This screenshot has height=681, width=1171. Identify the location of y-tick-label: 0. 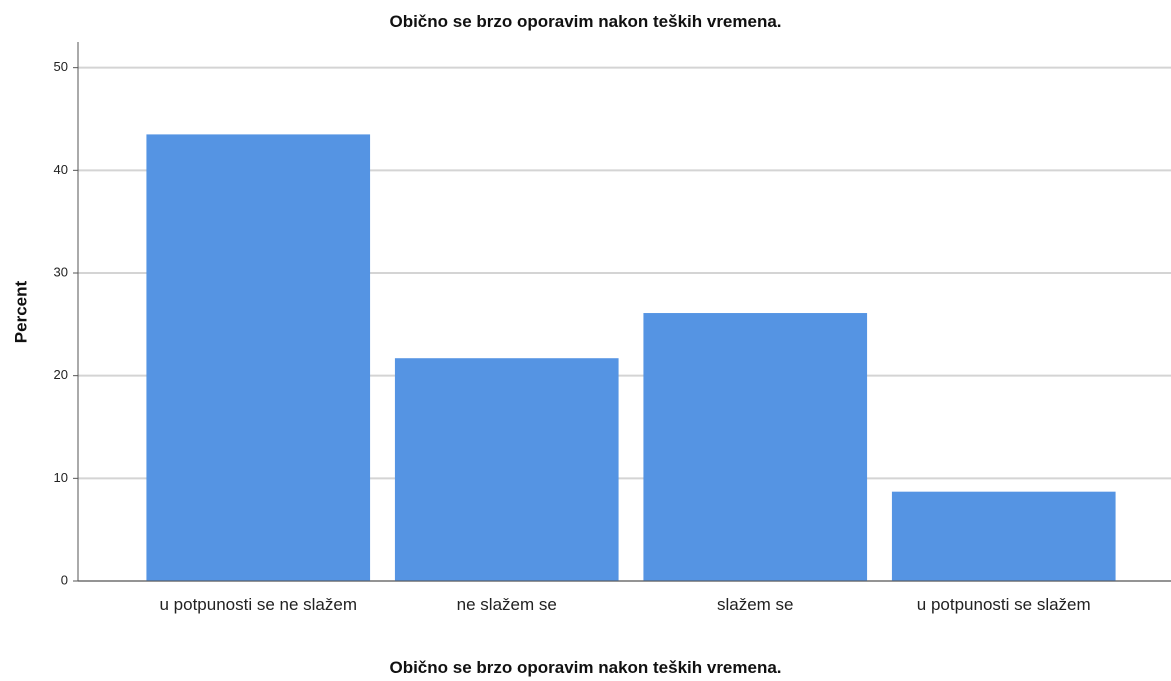
(64, 579).